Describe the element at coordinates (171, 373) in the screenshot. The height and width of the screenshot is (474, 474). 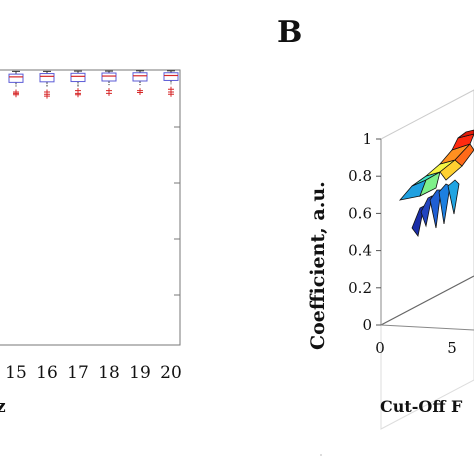
I see `panel-a-x-tick-label: 20` at that location.